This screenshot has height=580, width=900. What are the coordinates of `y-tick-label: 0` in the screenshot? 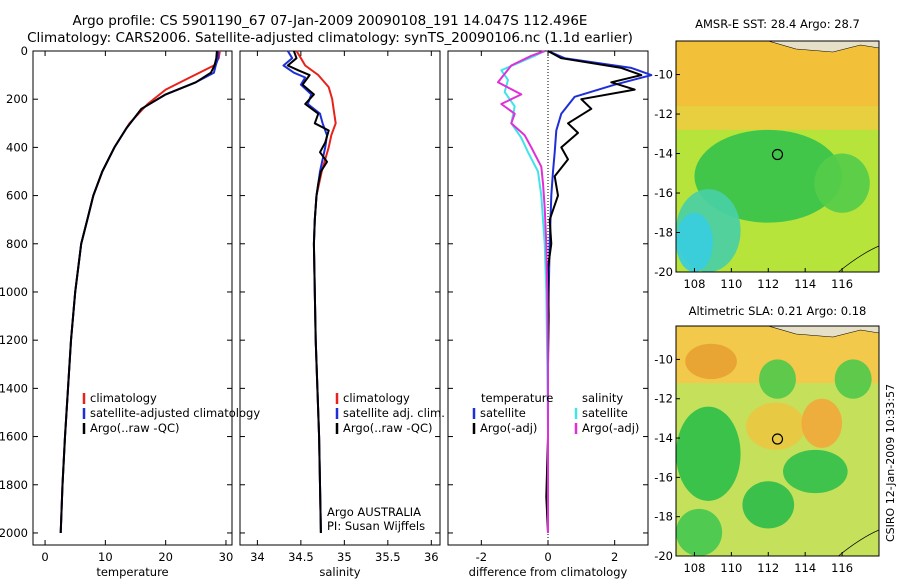 It's located at (24, 51).